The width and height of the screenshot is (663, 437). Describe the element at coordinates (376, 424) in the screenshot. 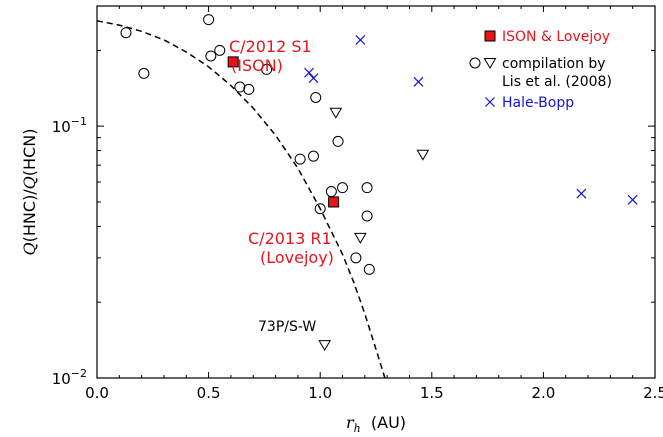

I see `x-axis-label: rh (AU)` at that location.